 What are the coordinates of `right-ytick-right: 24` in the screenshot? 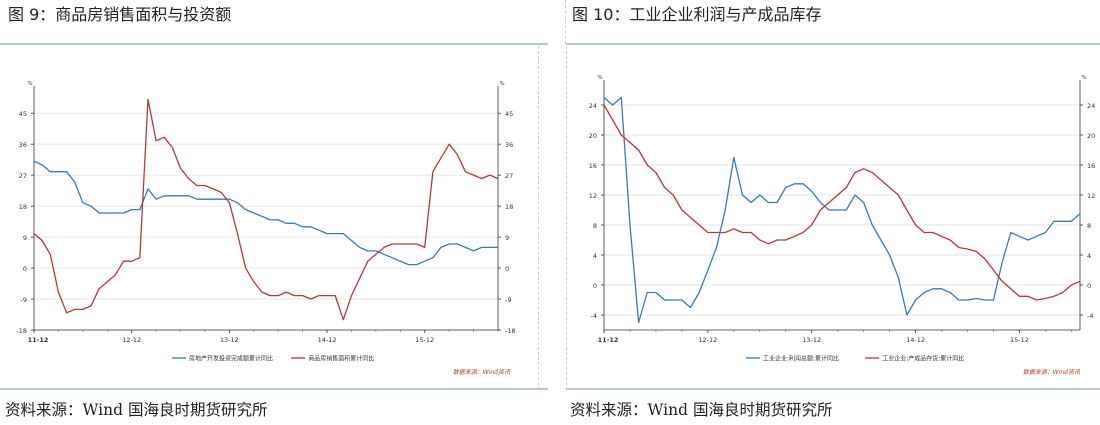 It's located at (1091, 106).